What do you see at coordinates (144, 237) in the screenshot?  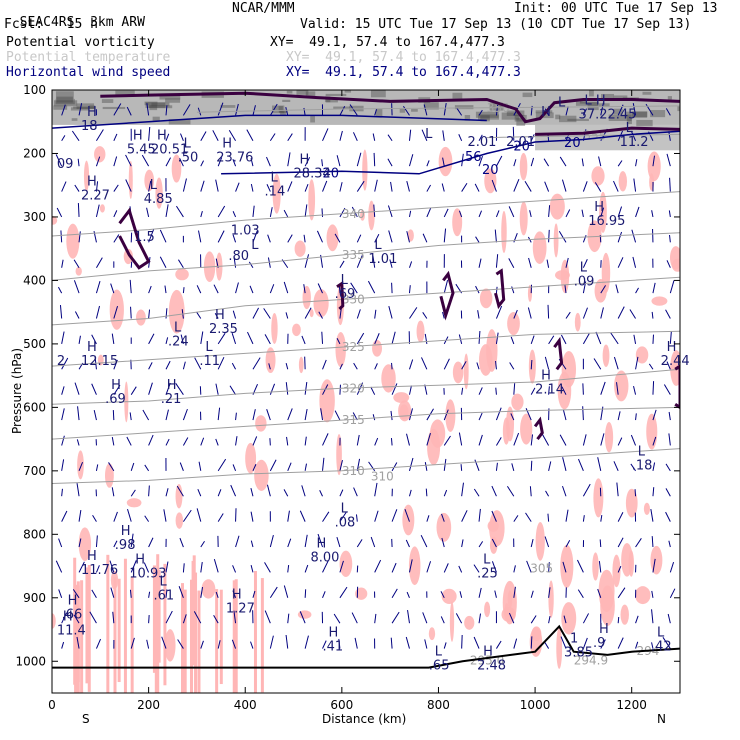 I see `pv-value-label: 1.5` at bounding box center [144, 237].